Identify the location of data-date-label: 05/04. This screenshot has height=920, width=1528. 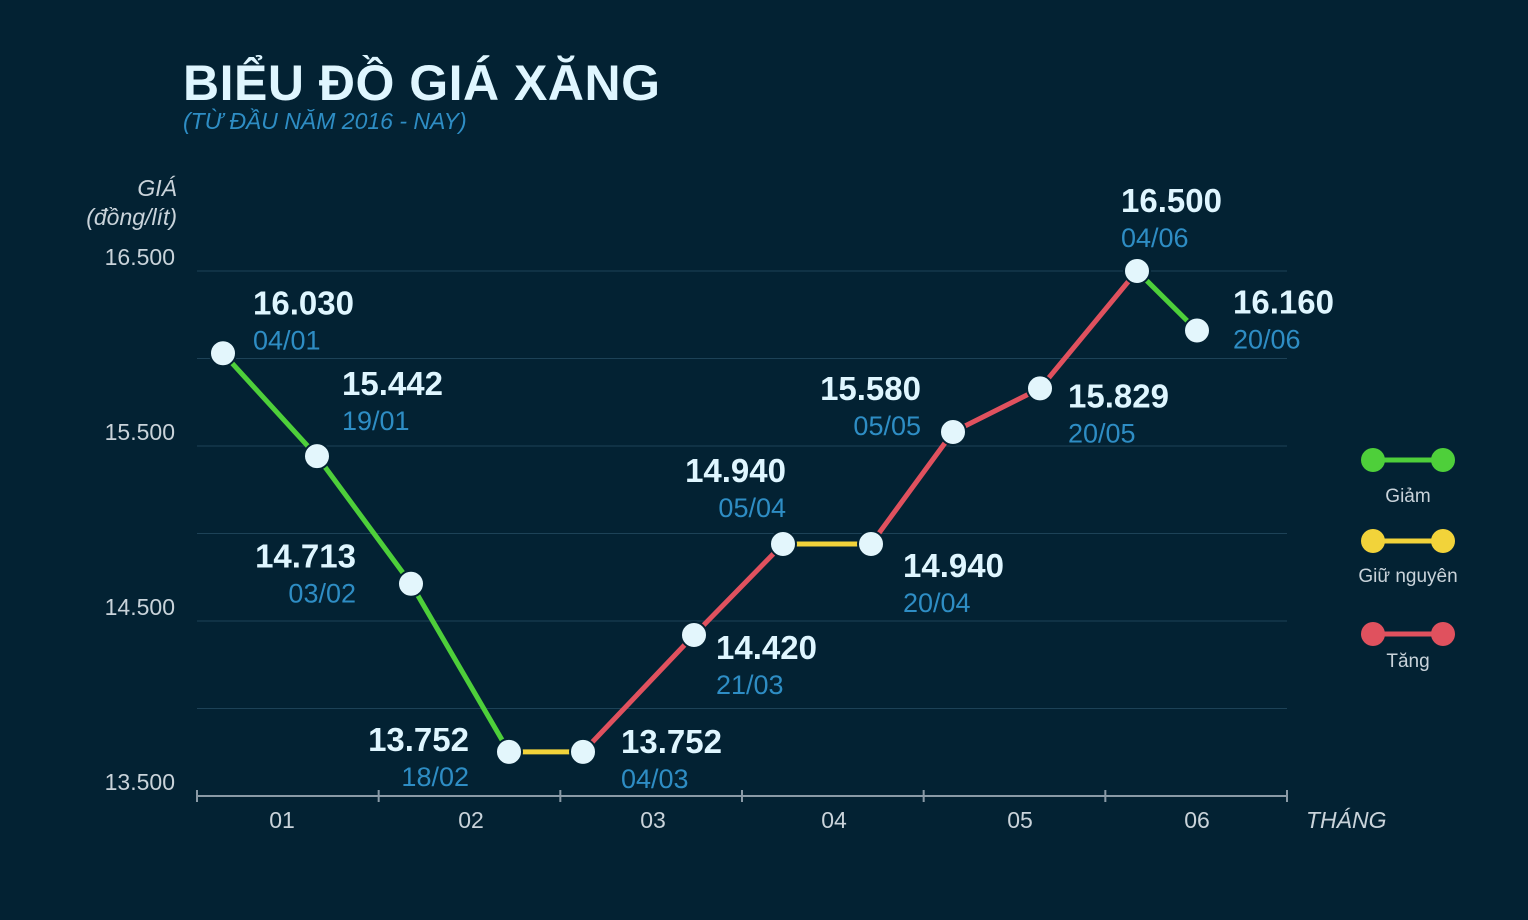
(752, 508).